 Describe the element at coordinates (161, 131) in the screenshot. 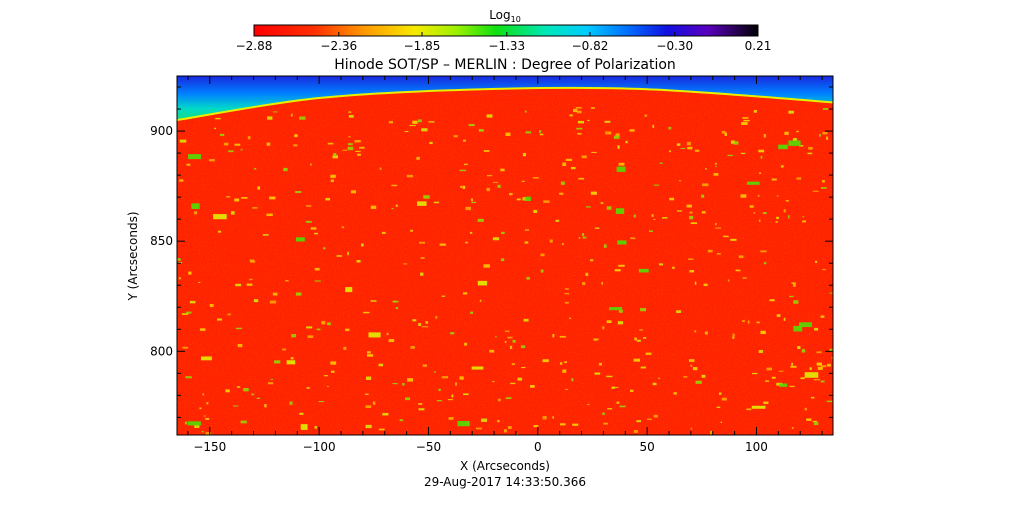

I see `y-tick-label: 900` at that location.